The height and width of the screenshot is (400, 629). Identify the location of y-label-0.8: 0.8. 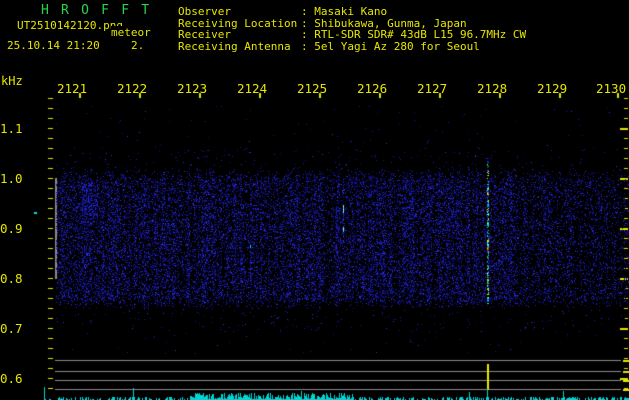
(11, 278).